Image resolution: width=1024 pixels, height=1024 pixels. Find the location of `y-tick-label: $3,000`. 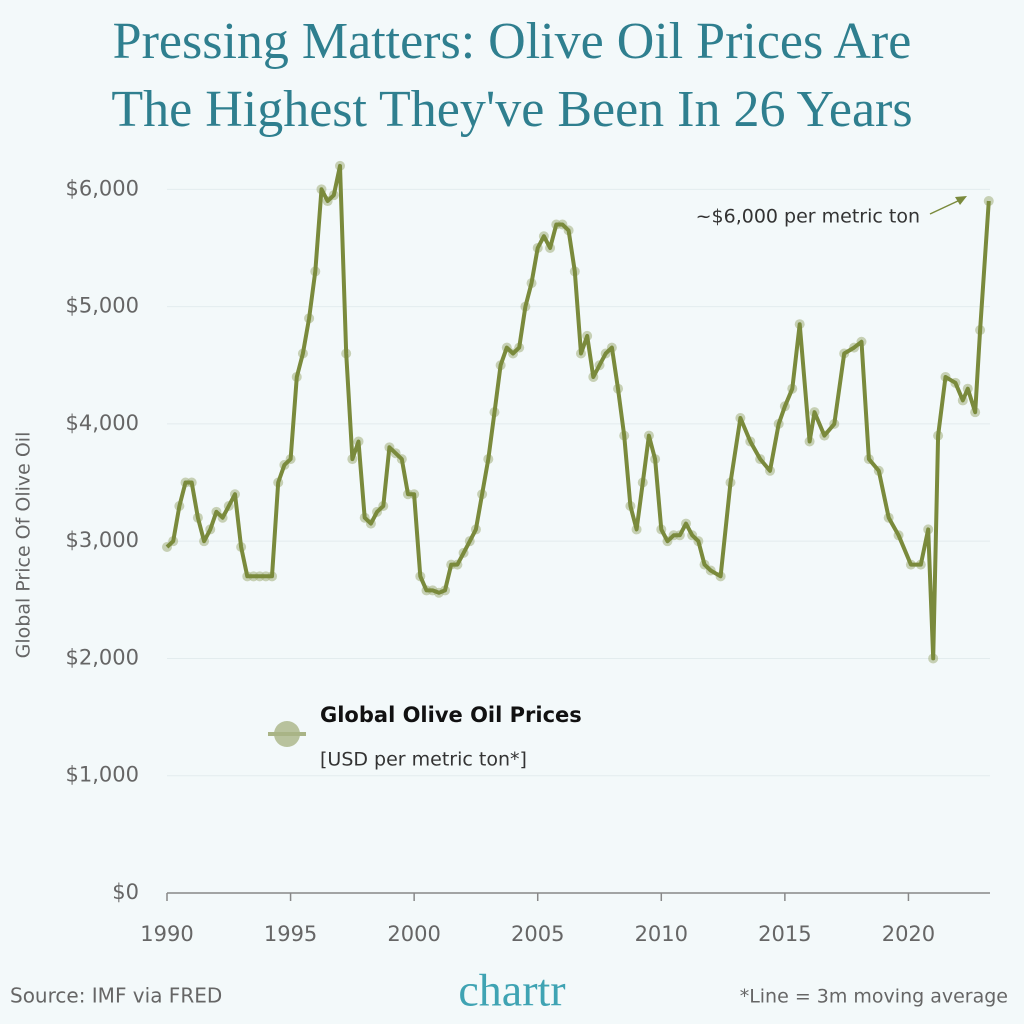

y-tick-label: $3,000 is located at coordinates (102, 540).